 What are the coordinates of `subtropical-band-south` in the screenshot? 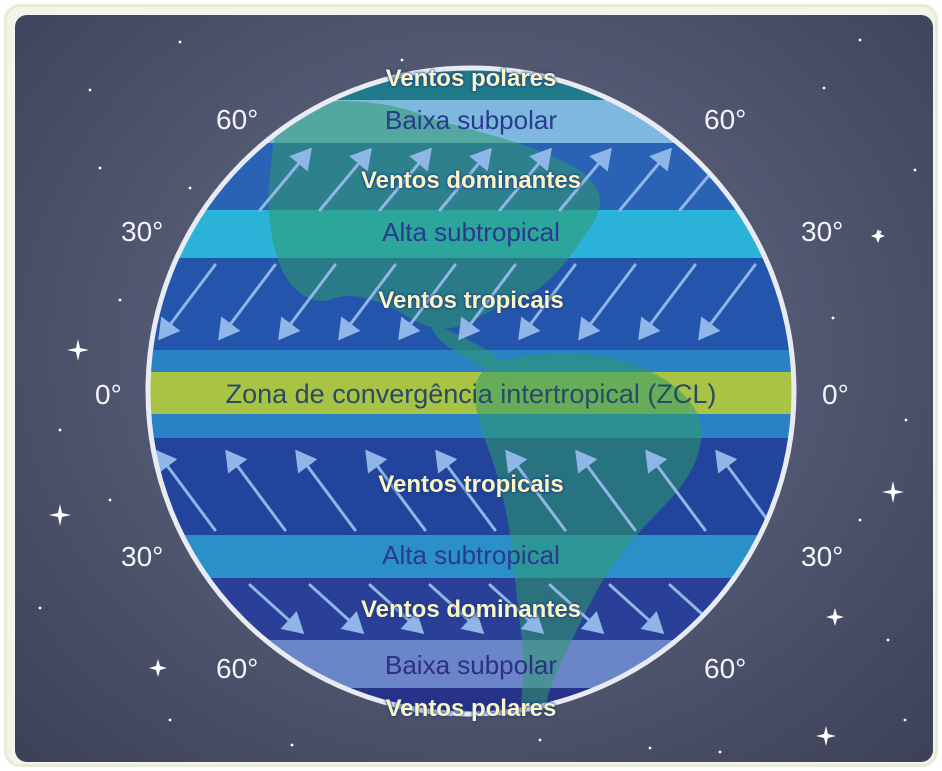 It's located at (471, 556).